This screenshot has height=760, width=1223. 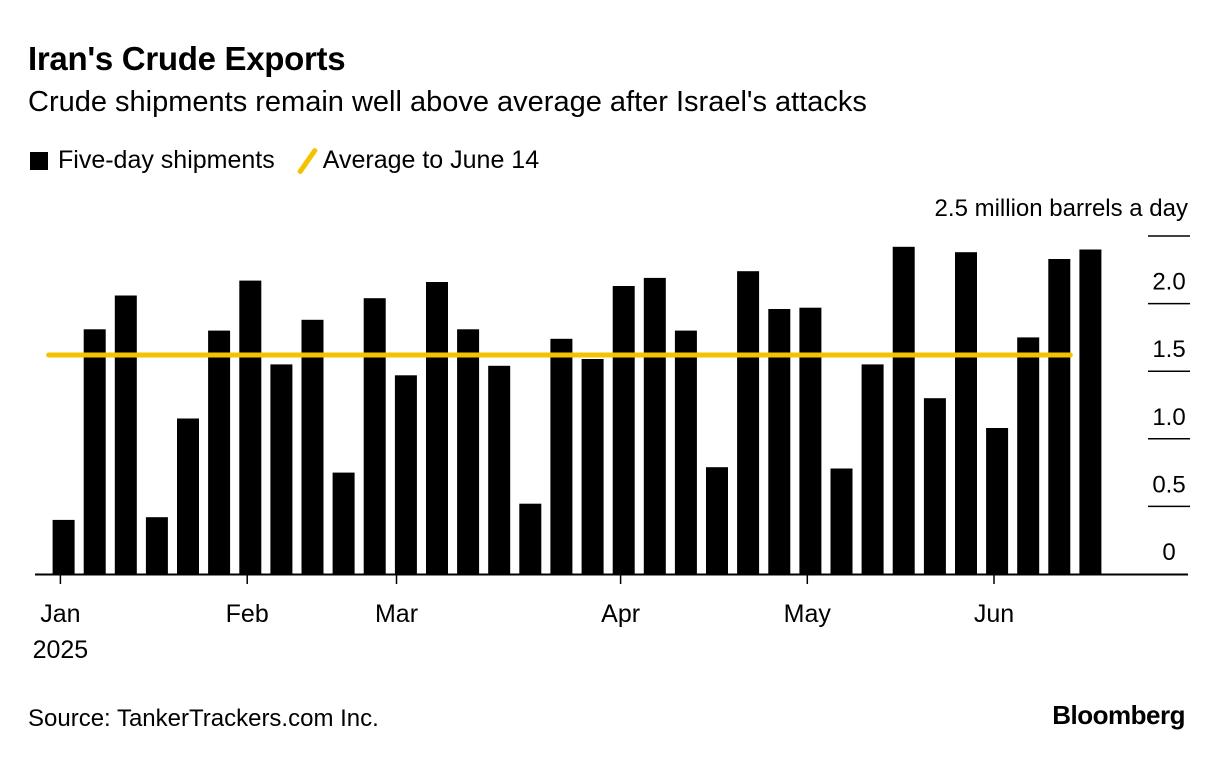 I want to click on x-tick-label: Mar, so click(x=396, y=614).